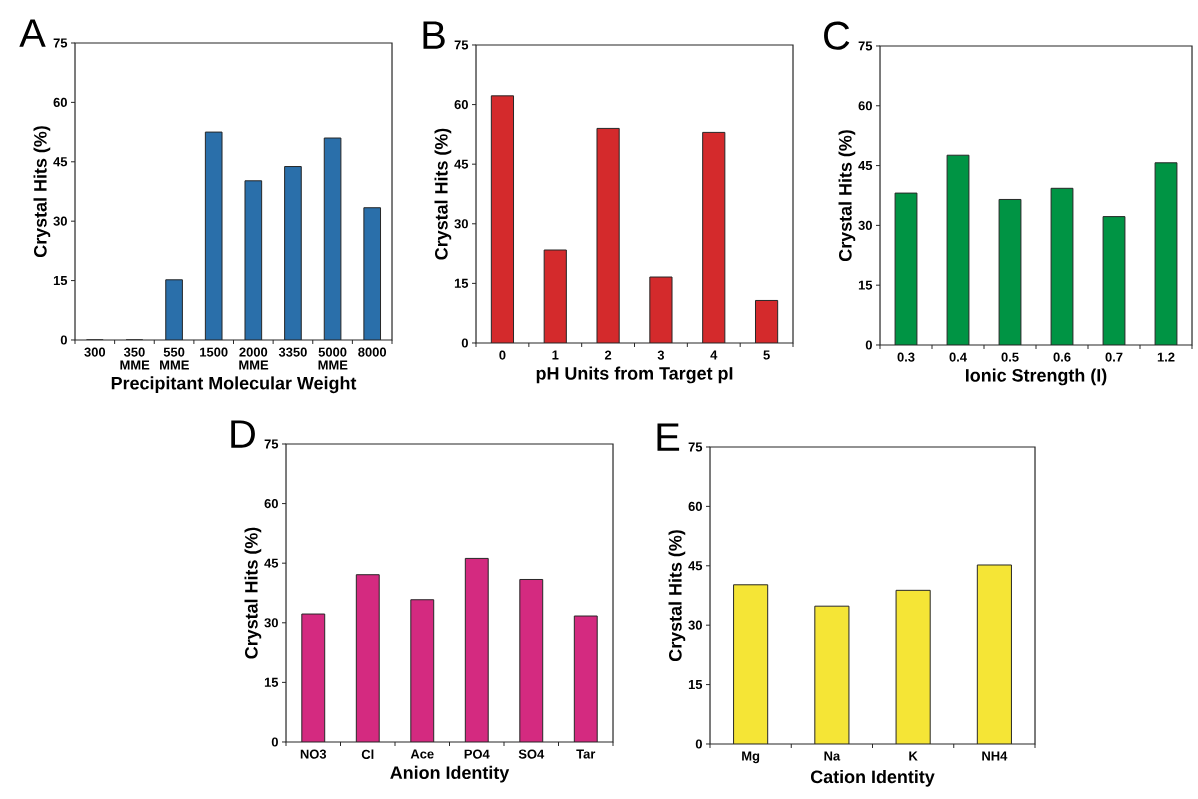  Describe the element at coordinates (837, 35) in the screenshot. I see `chart-title: C` at that location.